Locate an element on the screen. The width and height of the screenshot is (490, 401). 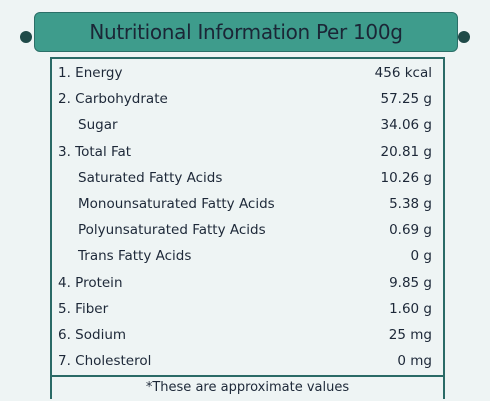
nutrient-label: 1. Energy is located at coordinates (90, 73).